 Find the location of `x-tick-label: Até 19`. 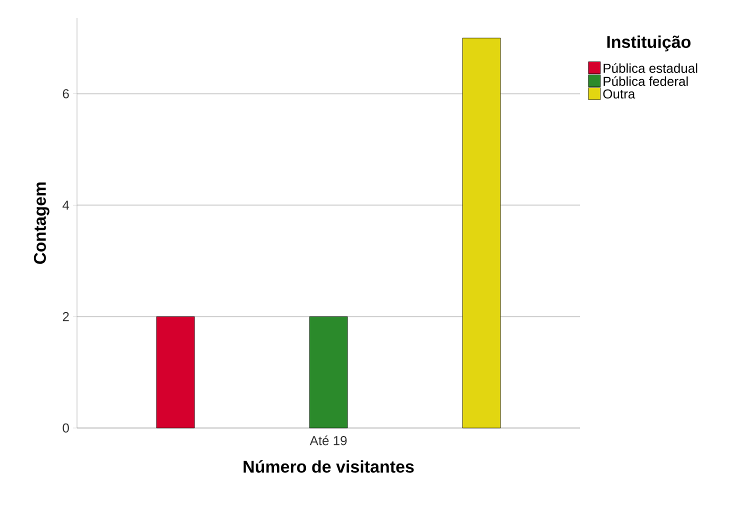

x-tick-label: Até 19 is located at coordinates (328, 441).